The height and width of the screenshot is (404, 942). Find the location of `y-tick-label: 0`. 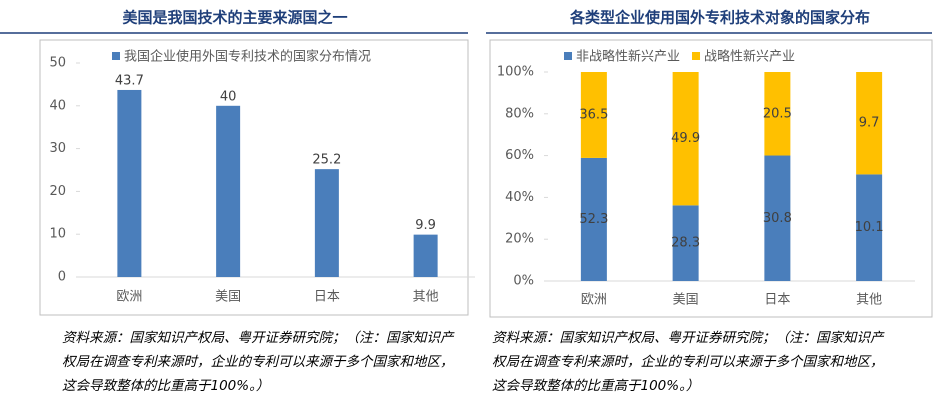

y-tick-label: 0 is located at coordinates (62, 277).